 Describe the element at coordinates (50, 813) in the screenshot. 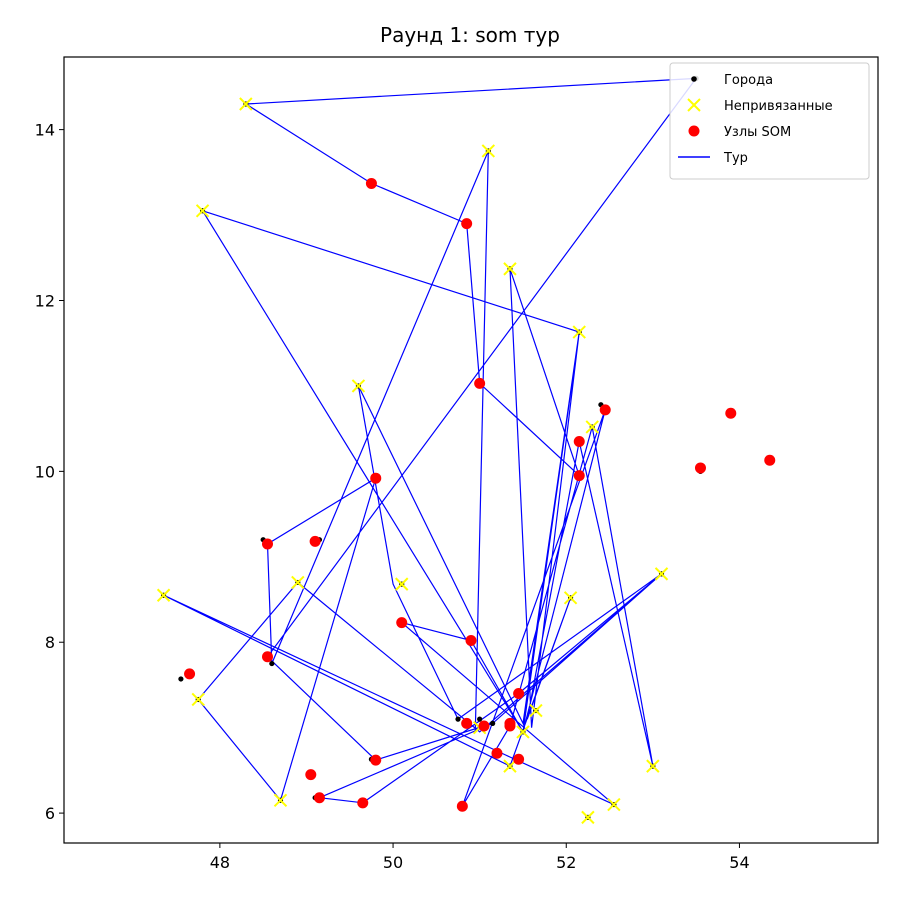

I see `y-tick-label: 6` at that location.